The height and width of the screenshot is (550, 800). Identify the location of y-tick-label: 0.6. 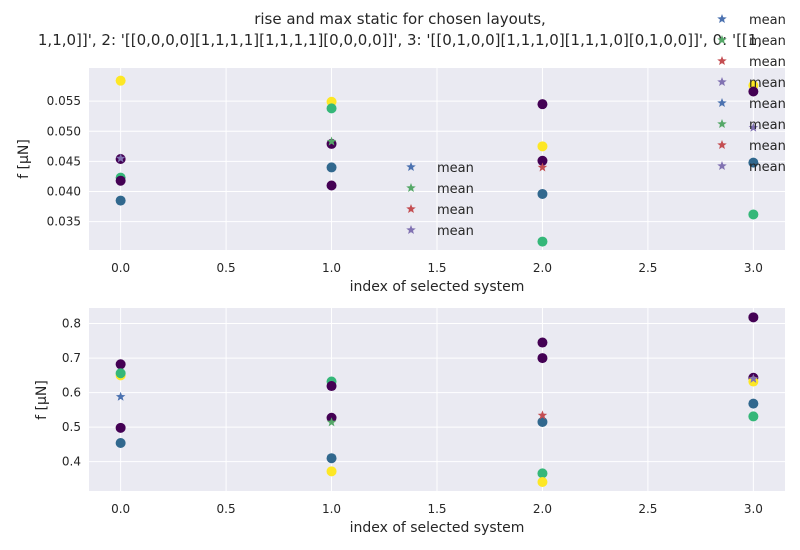
(71, 393).